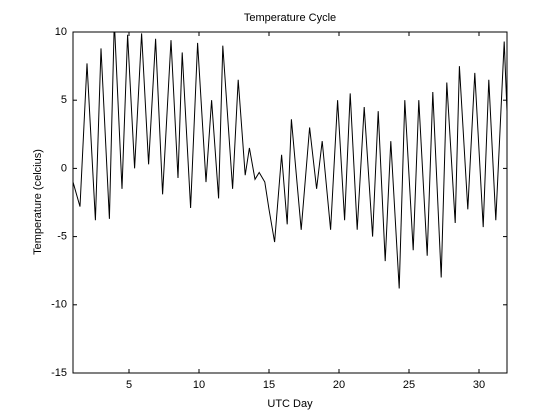  What do you see at coordinates (479, 385) in the screenshot?
I see `x-tick-label: 30` at bounding box center [479, 385].